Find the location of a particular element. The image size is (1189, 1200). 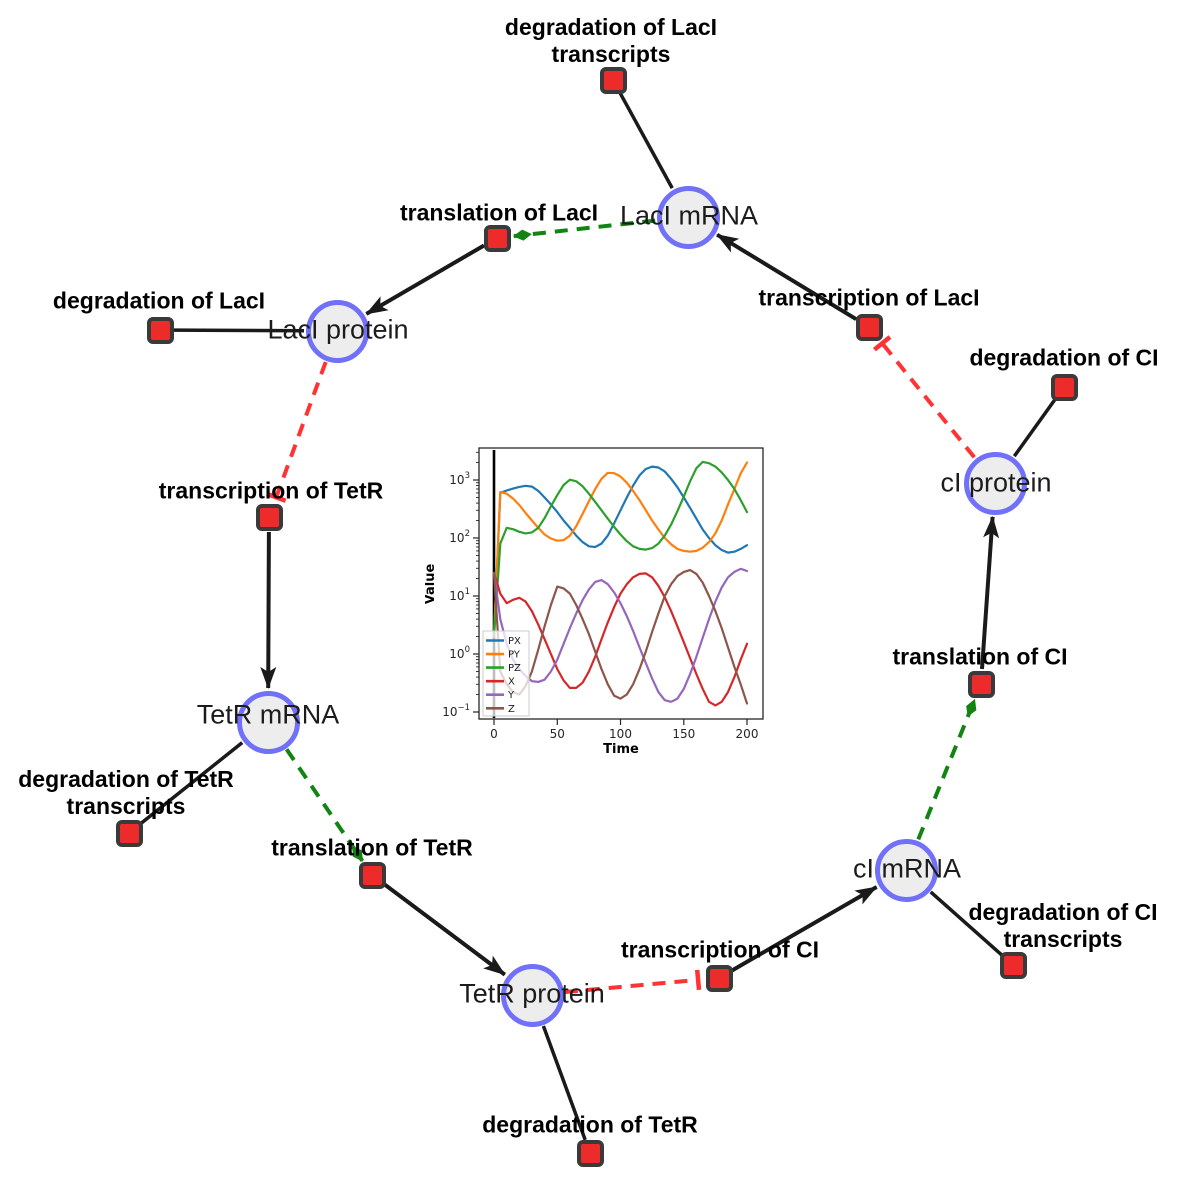

x-axis-label: Time is located at coordinates (621, 749).